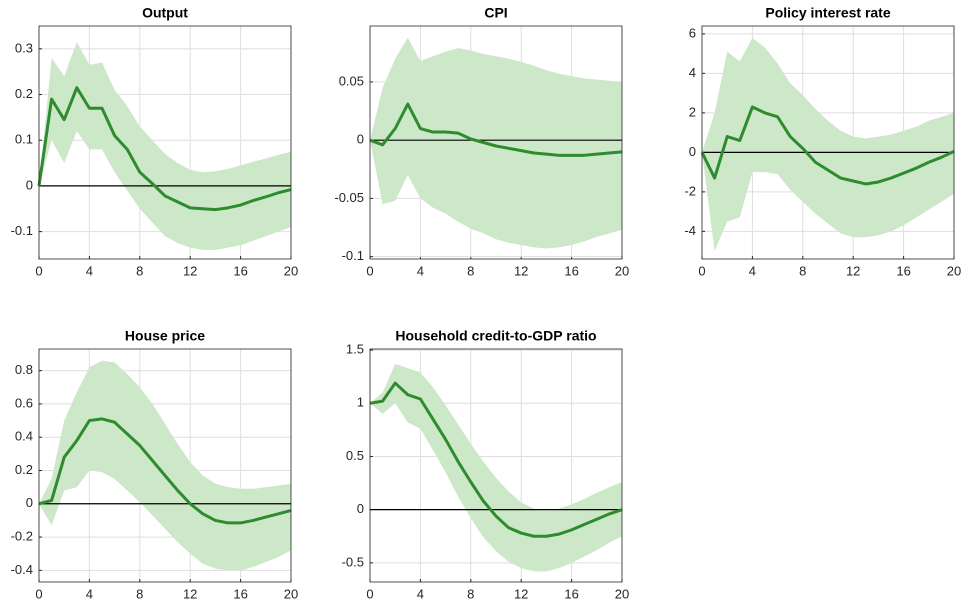 Image resolution: width=968 pixels, height=604 pixels. What do you see at coordinates (355, 455) in the screenshot?
I see `y-tick-label: 0.5` at bounding box center [355, 455].